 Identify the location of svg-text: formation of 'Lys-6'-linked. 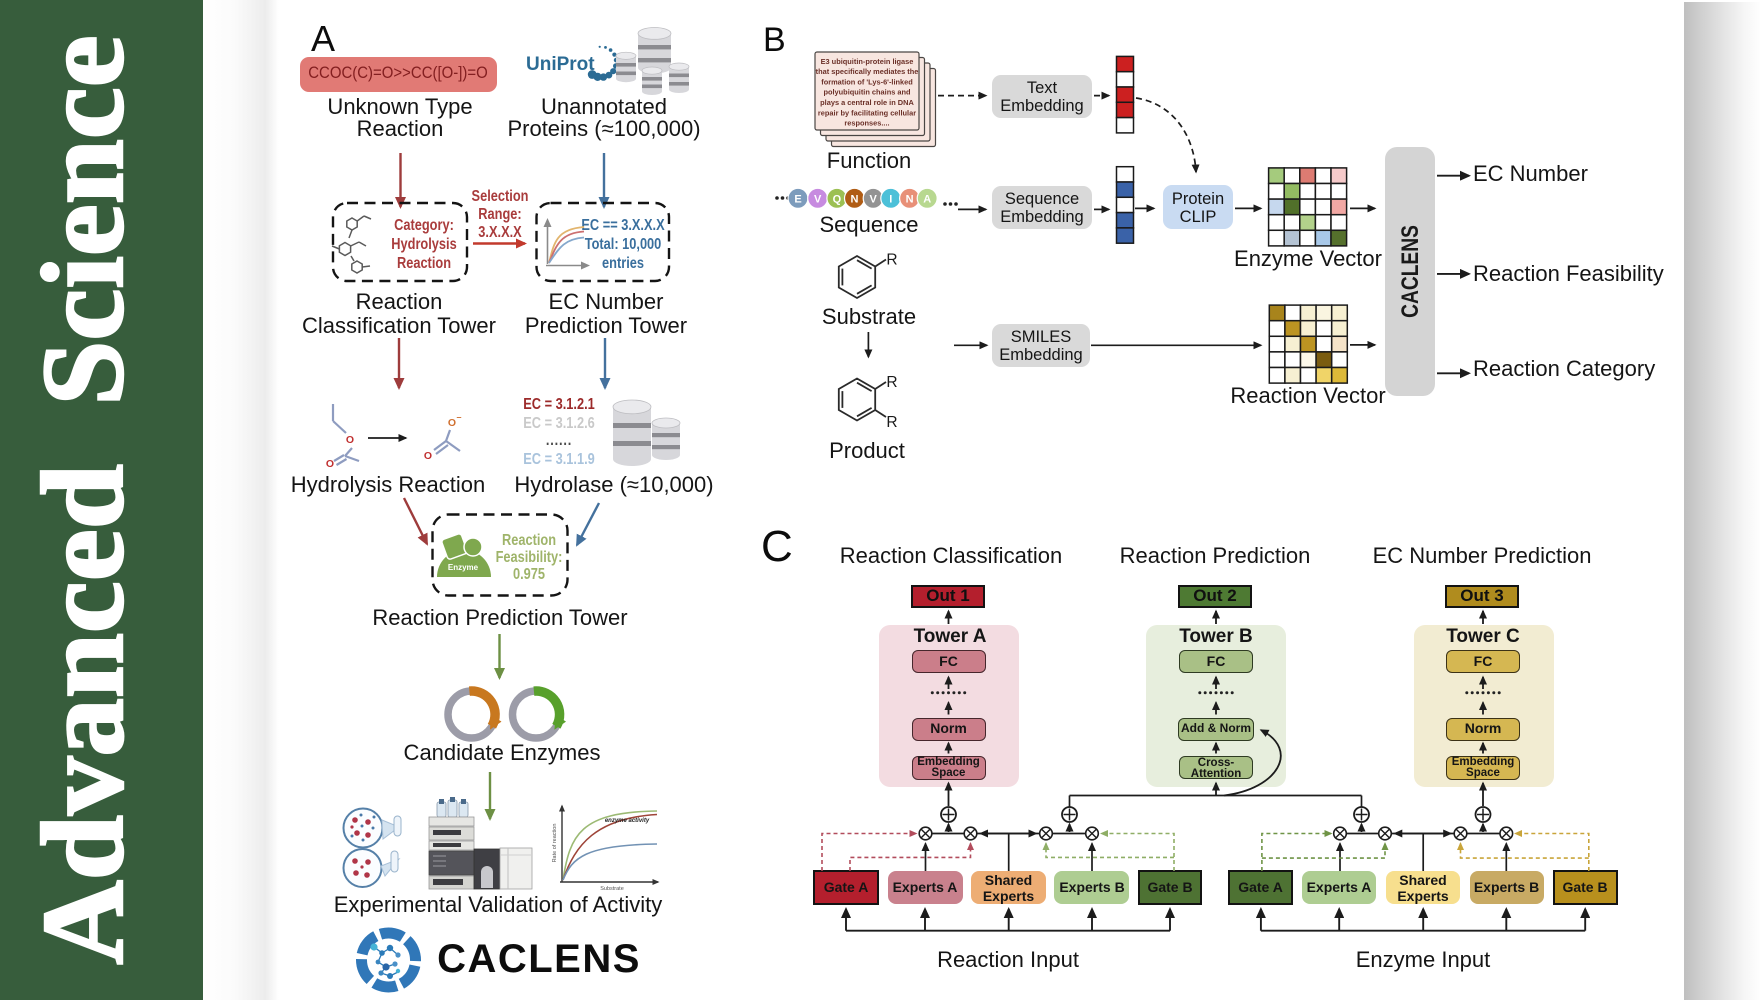
(867, 81).